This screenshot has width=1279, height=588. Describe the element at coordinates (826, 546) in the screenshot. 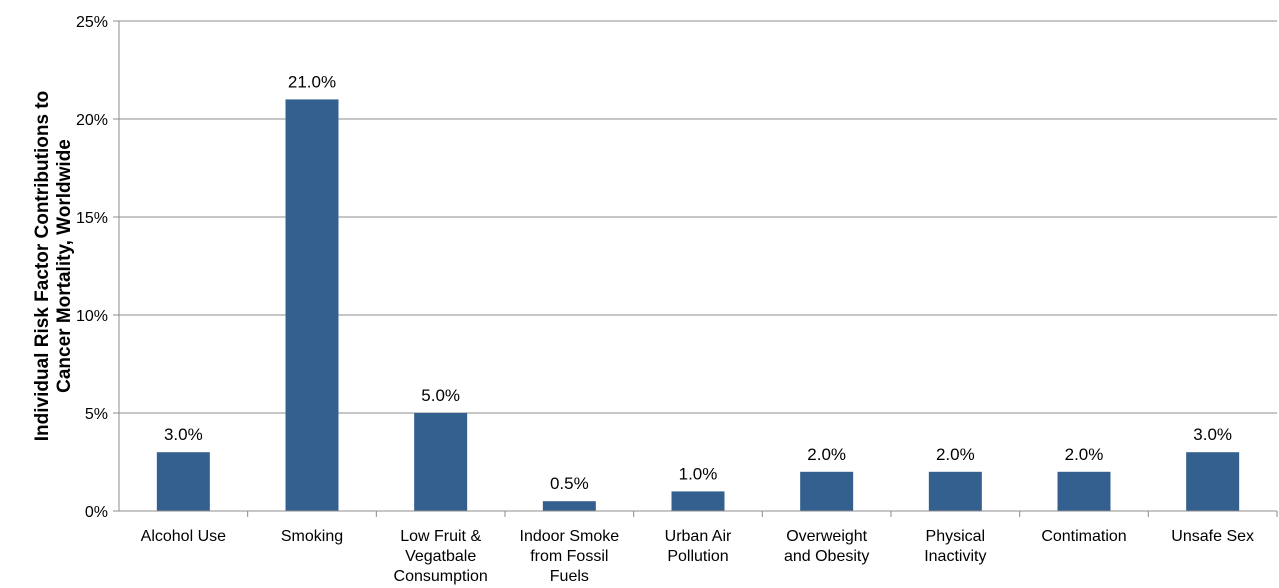

I see `x-tick-label: Overweight and Obesity` at that location.